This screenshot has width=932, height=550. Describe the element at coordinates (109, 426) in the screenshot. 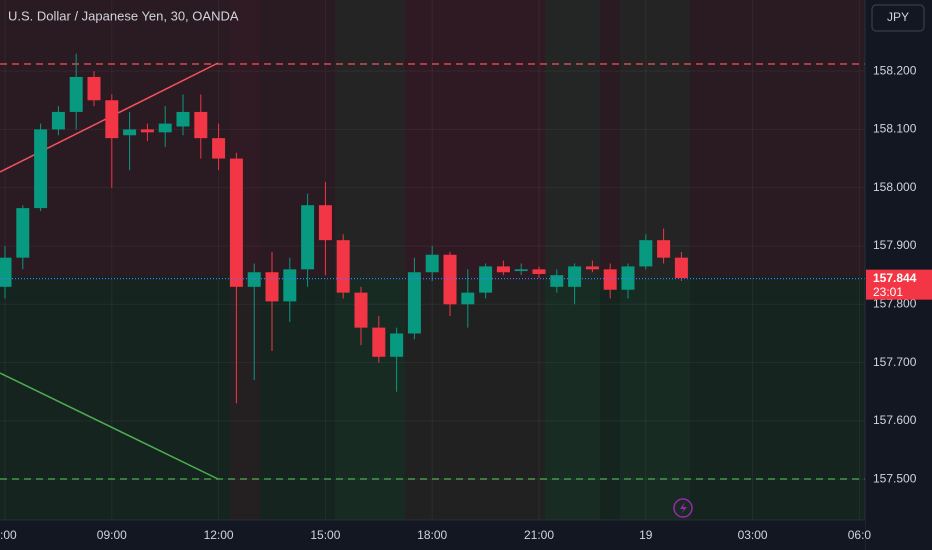

I see `trend-line-lower` at that location.